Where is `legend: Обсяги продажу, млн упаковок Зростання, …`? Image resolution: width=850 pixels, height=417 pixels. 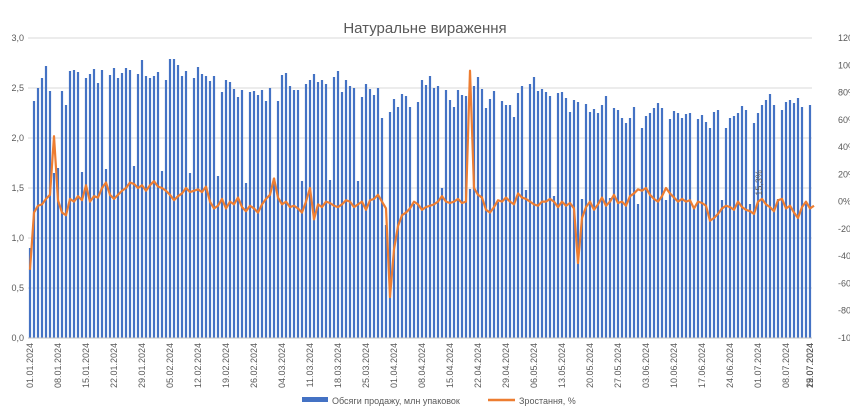 legend: Обсяги продажу, млн упаковок Зростання, … is located at coordinates (439, 401).